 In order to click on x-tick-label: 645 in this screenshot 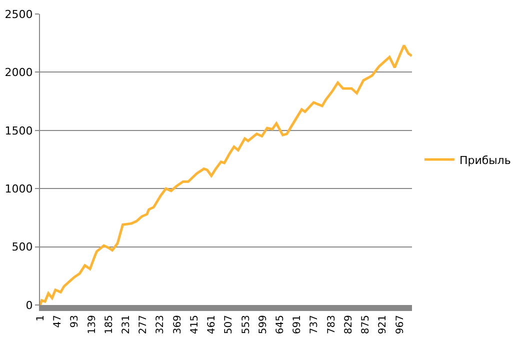, I will do `click(280, 324)`.